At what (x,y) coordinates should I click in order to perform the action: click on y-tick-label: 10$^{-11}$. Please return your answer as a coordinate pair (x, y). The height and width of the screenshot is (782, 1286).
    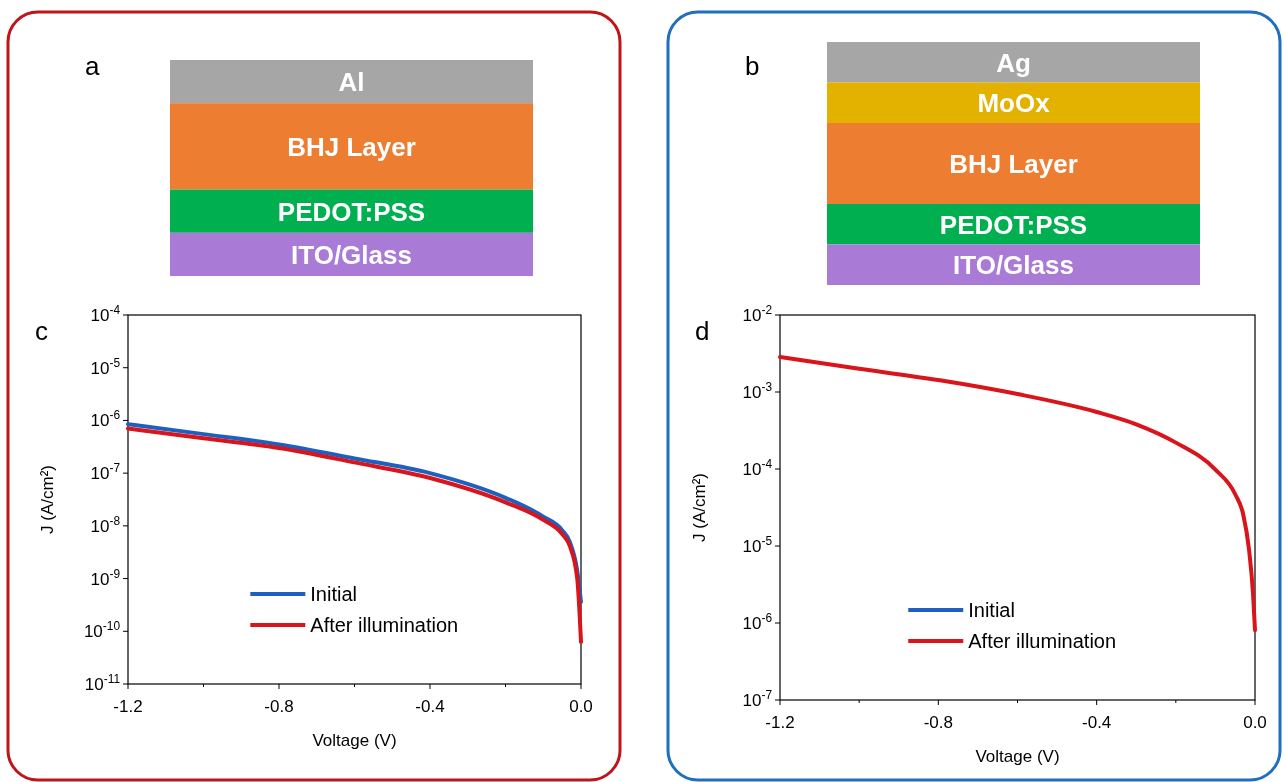
    Looking at the image, I should click on (102, 682).